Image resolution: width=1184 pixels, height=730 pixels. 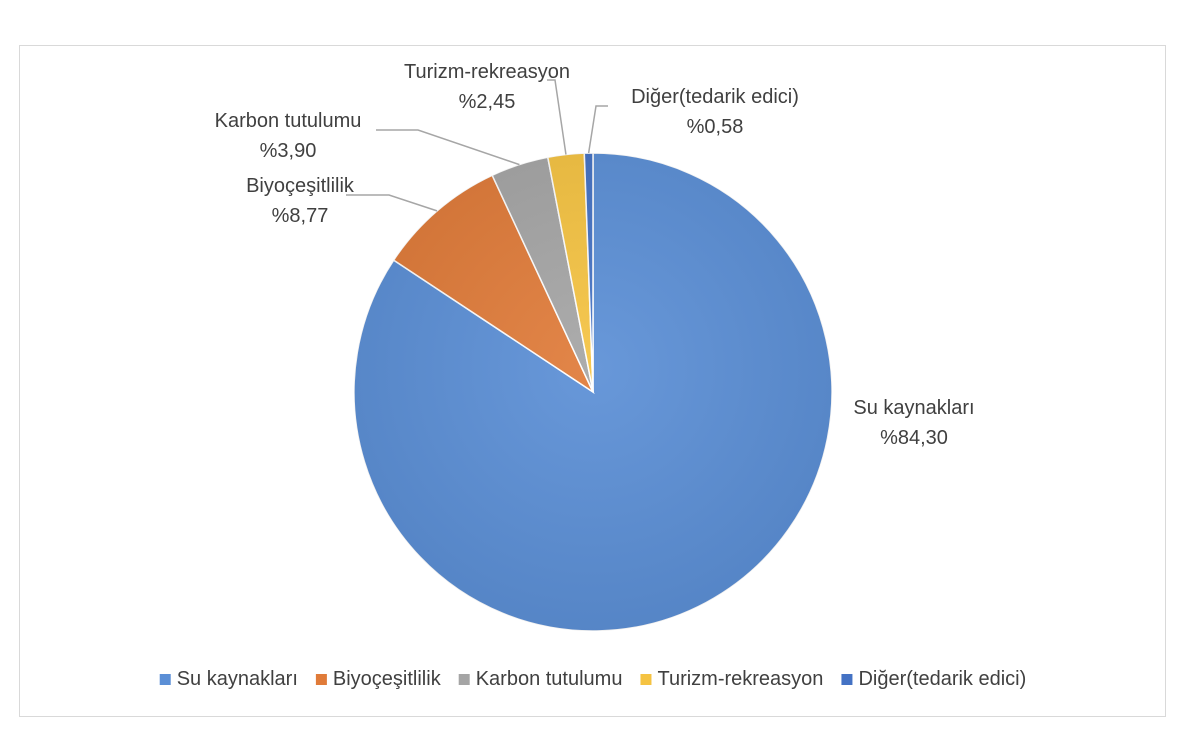 I want to click on leader-line-biyocesitlilik, so click(x=392, y=203).